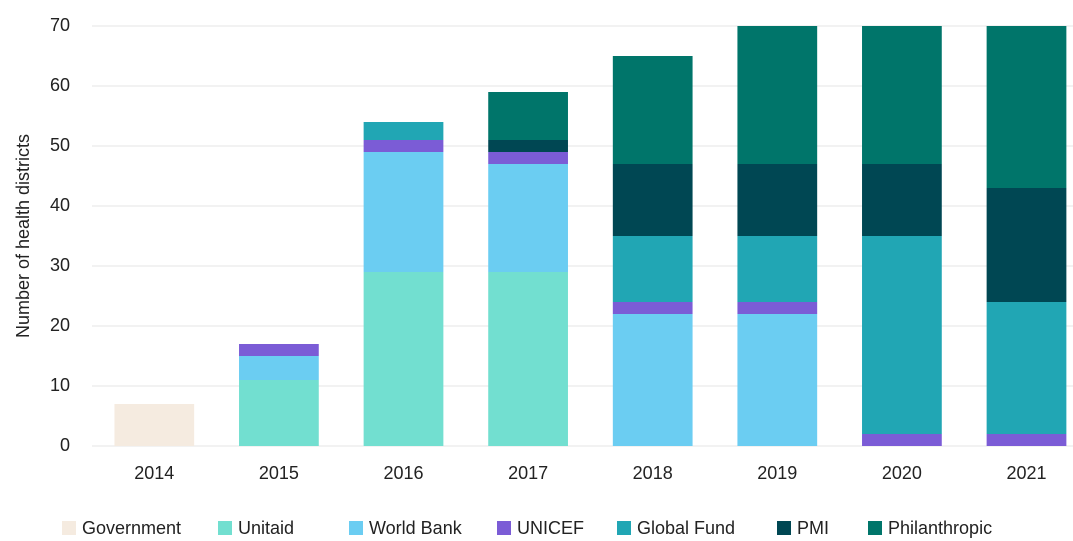 Image resolution: width=1073 pixels, height=541 pixels. What do you see at coordinates (60, 145) in the screenshot?
I see `y-tick-label: 50` at bounding box center [60, 145].